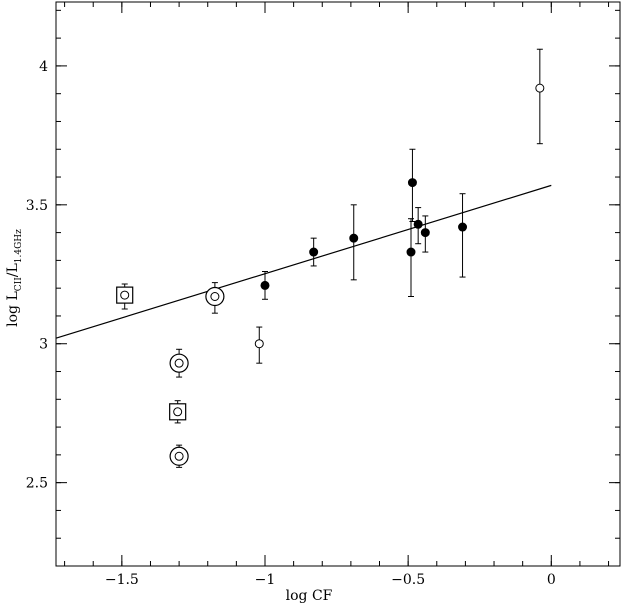 This screenshot has height=606, width=622. Describe the element at coordinates (37, 484) in the screenshot. I see `y-tick-label: 2.5` at that location.